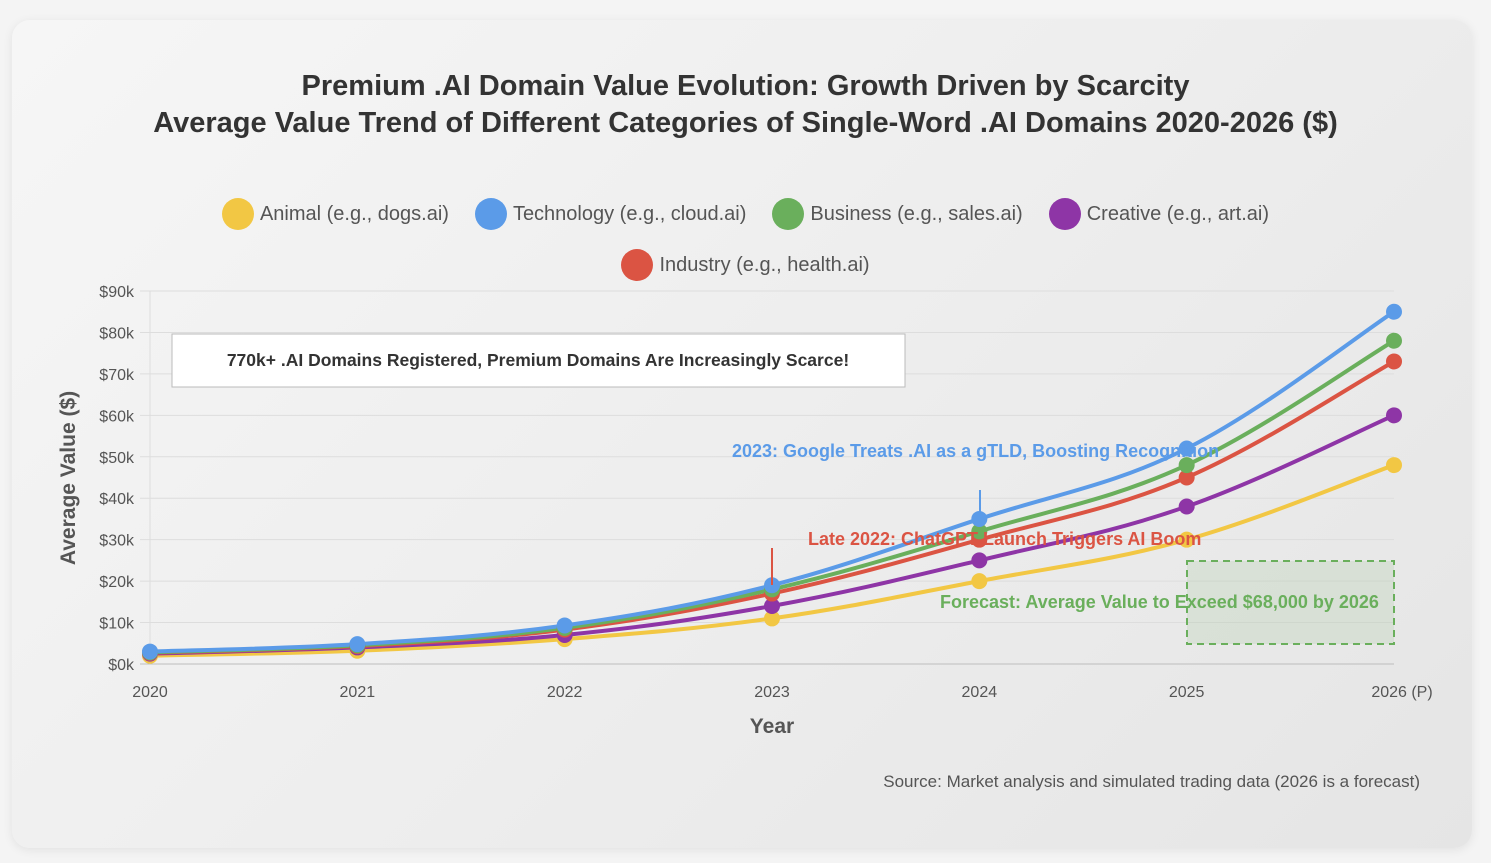 Image resolution: width=1491 pixels, height=863 pixels. Describe the element at coordinates (117, 624) in the screenshot. I see `y-tick-label: $10k` at that location.